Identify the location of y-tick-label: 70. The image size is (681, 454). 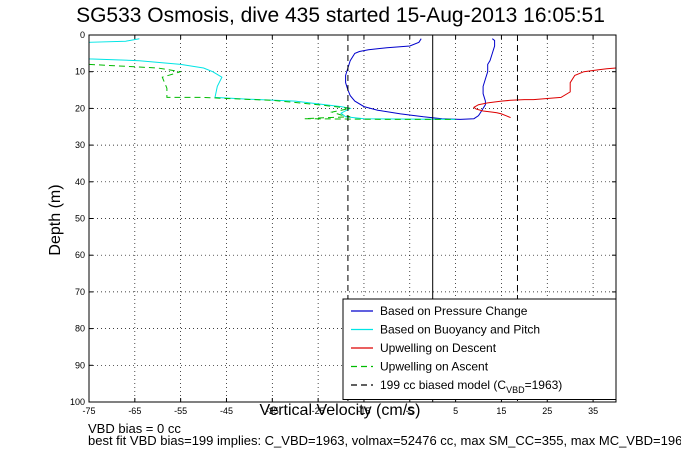
(80, 292).